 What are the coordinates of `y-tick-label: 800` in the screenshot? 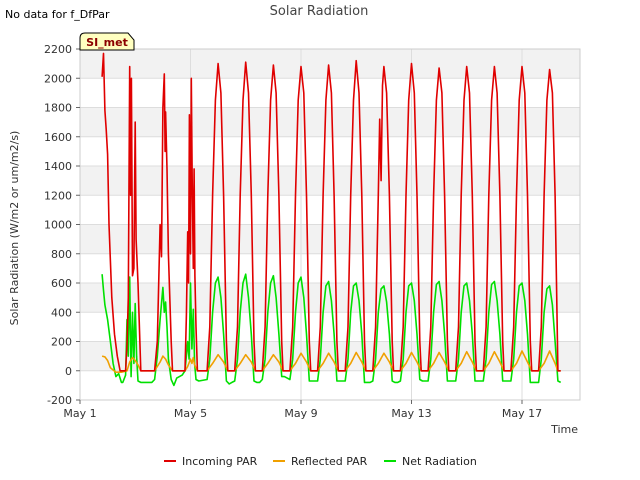 It's located at (61, 254).